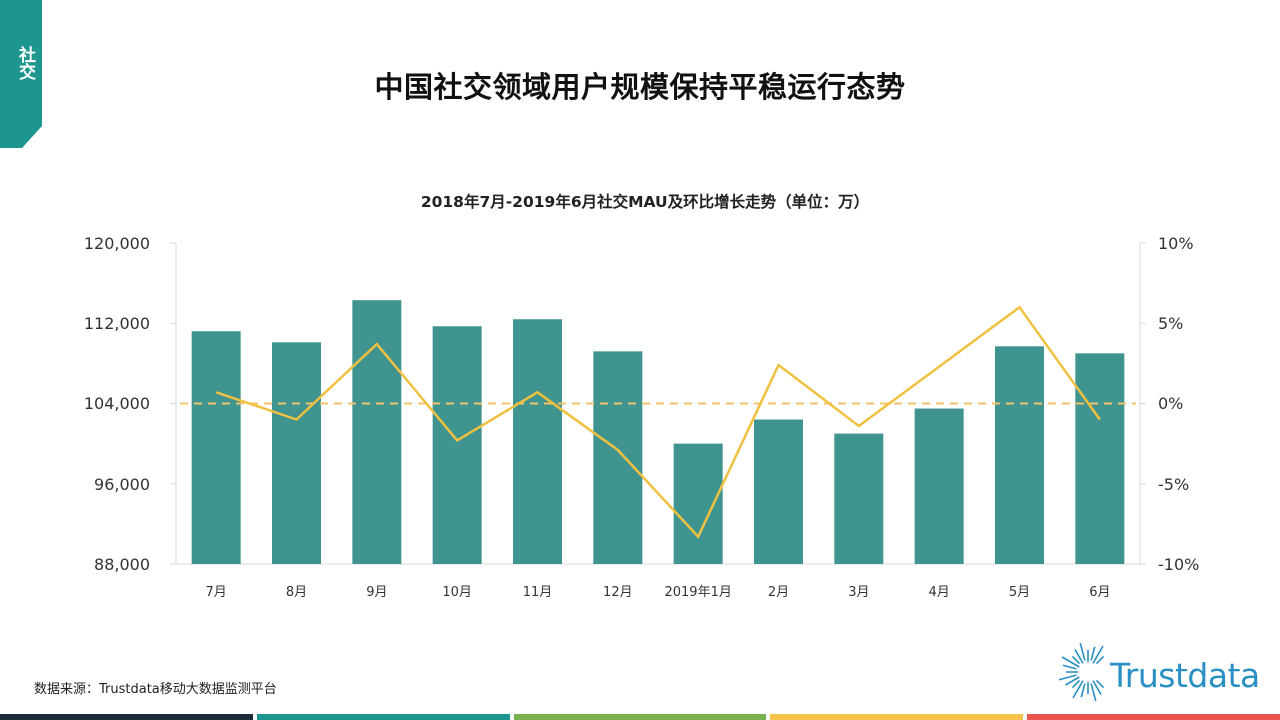 The width and height of the screenshot is (1280, 720). Describe the element at coordinates (939, 592) in the screenshot. I see `x-tick-label: 4月` at that location.